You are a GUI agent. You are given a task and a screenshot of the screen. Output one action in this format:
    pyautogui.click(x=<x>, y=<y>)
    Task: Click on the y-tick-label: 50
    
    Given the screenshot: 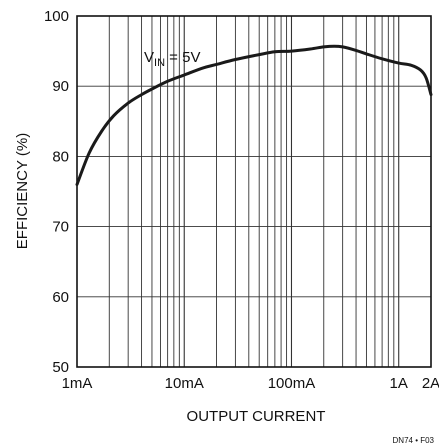 What is the action you would take?
    pyautogui.click(x=60, y=367)
    